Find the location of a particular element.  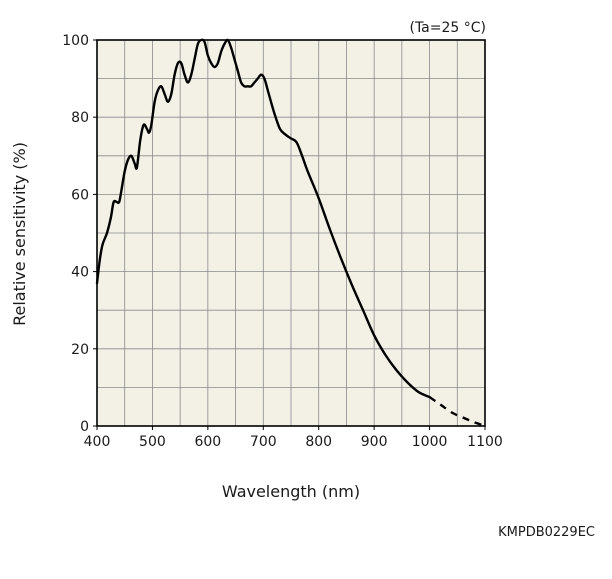

y-tick-label: 80 is located at coordinates (80, 118).